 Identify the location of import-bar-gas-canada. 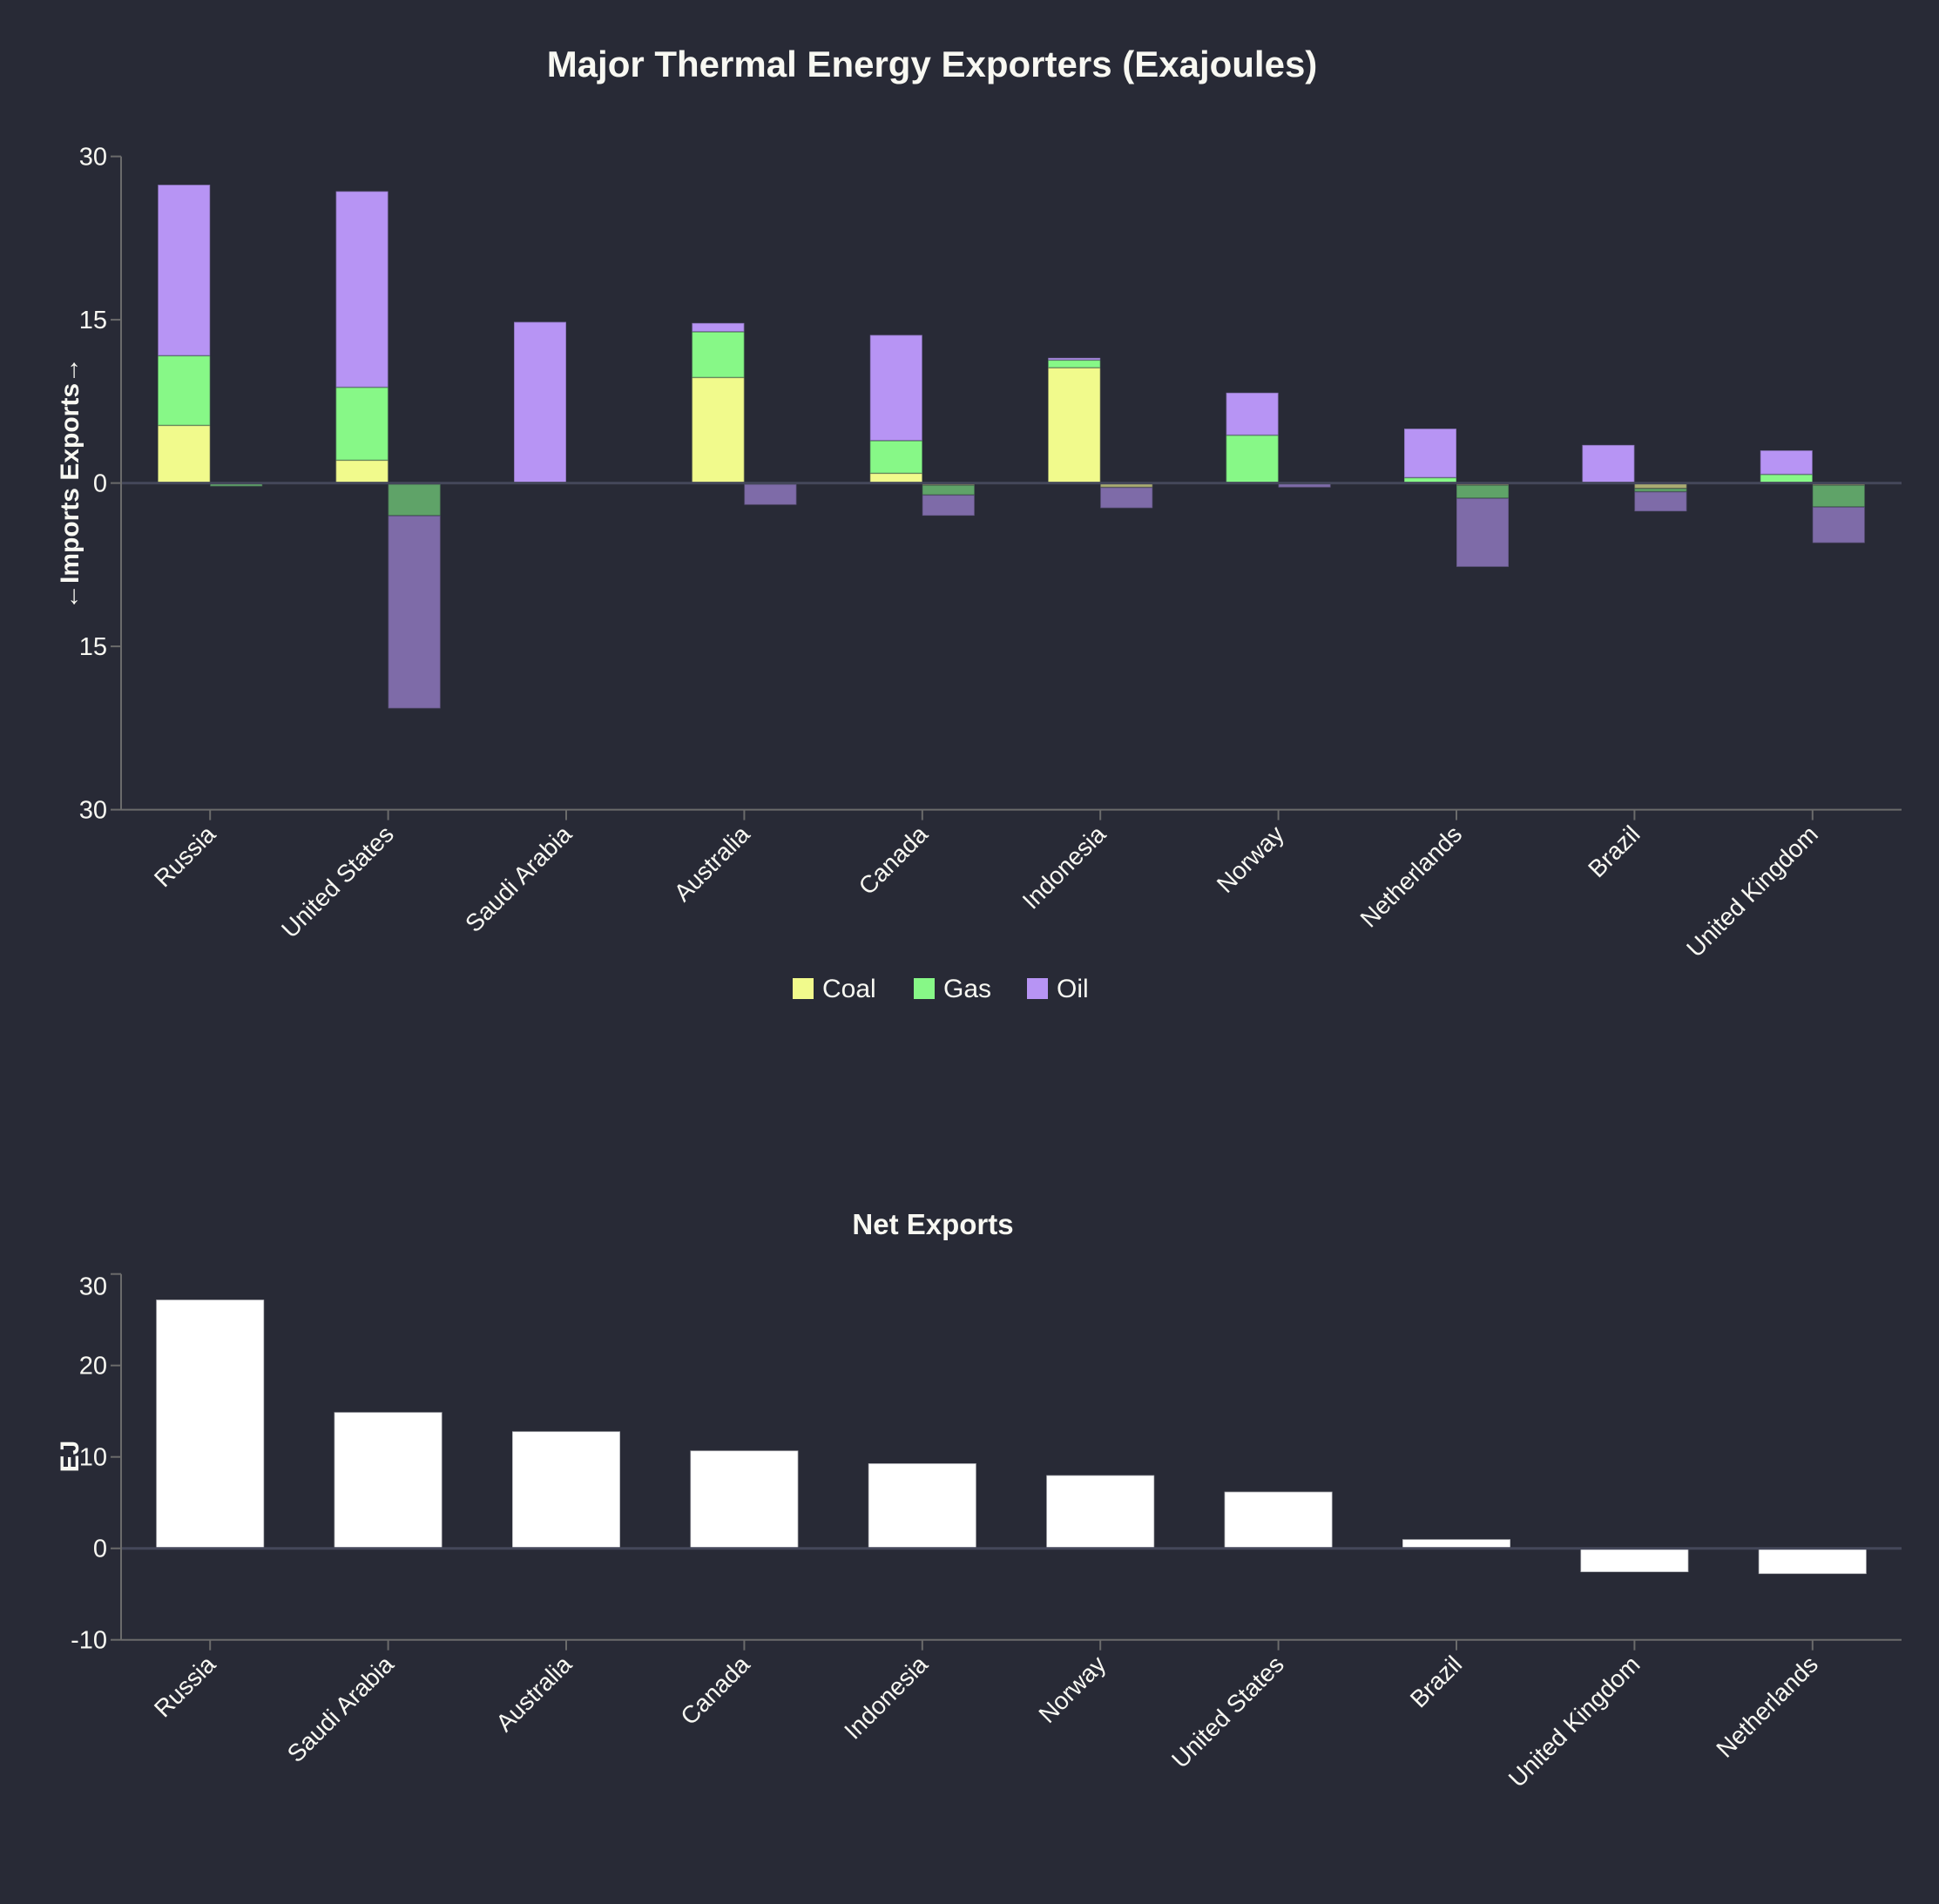
(949, 490).